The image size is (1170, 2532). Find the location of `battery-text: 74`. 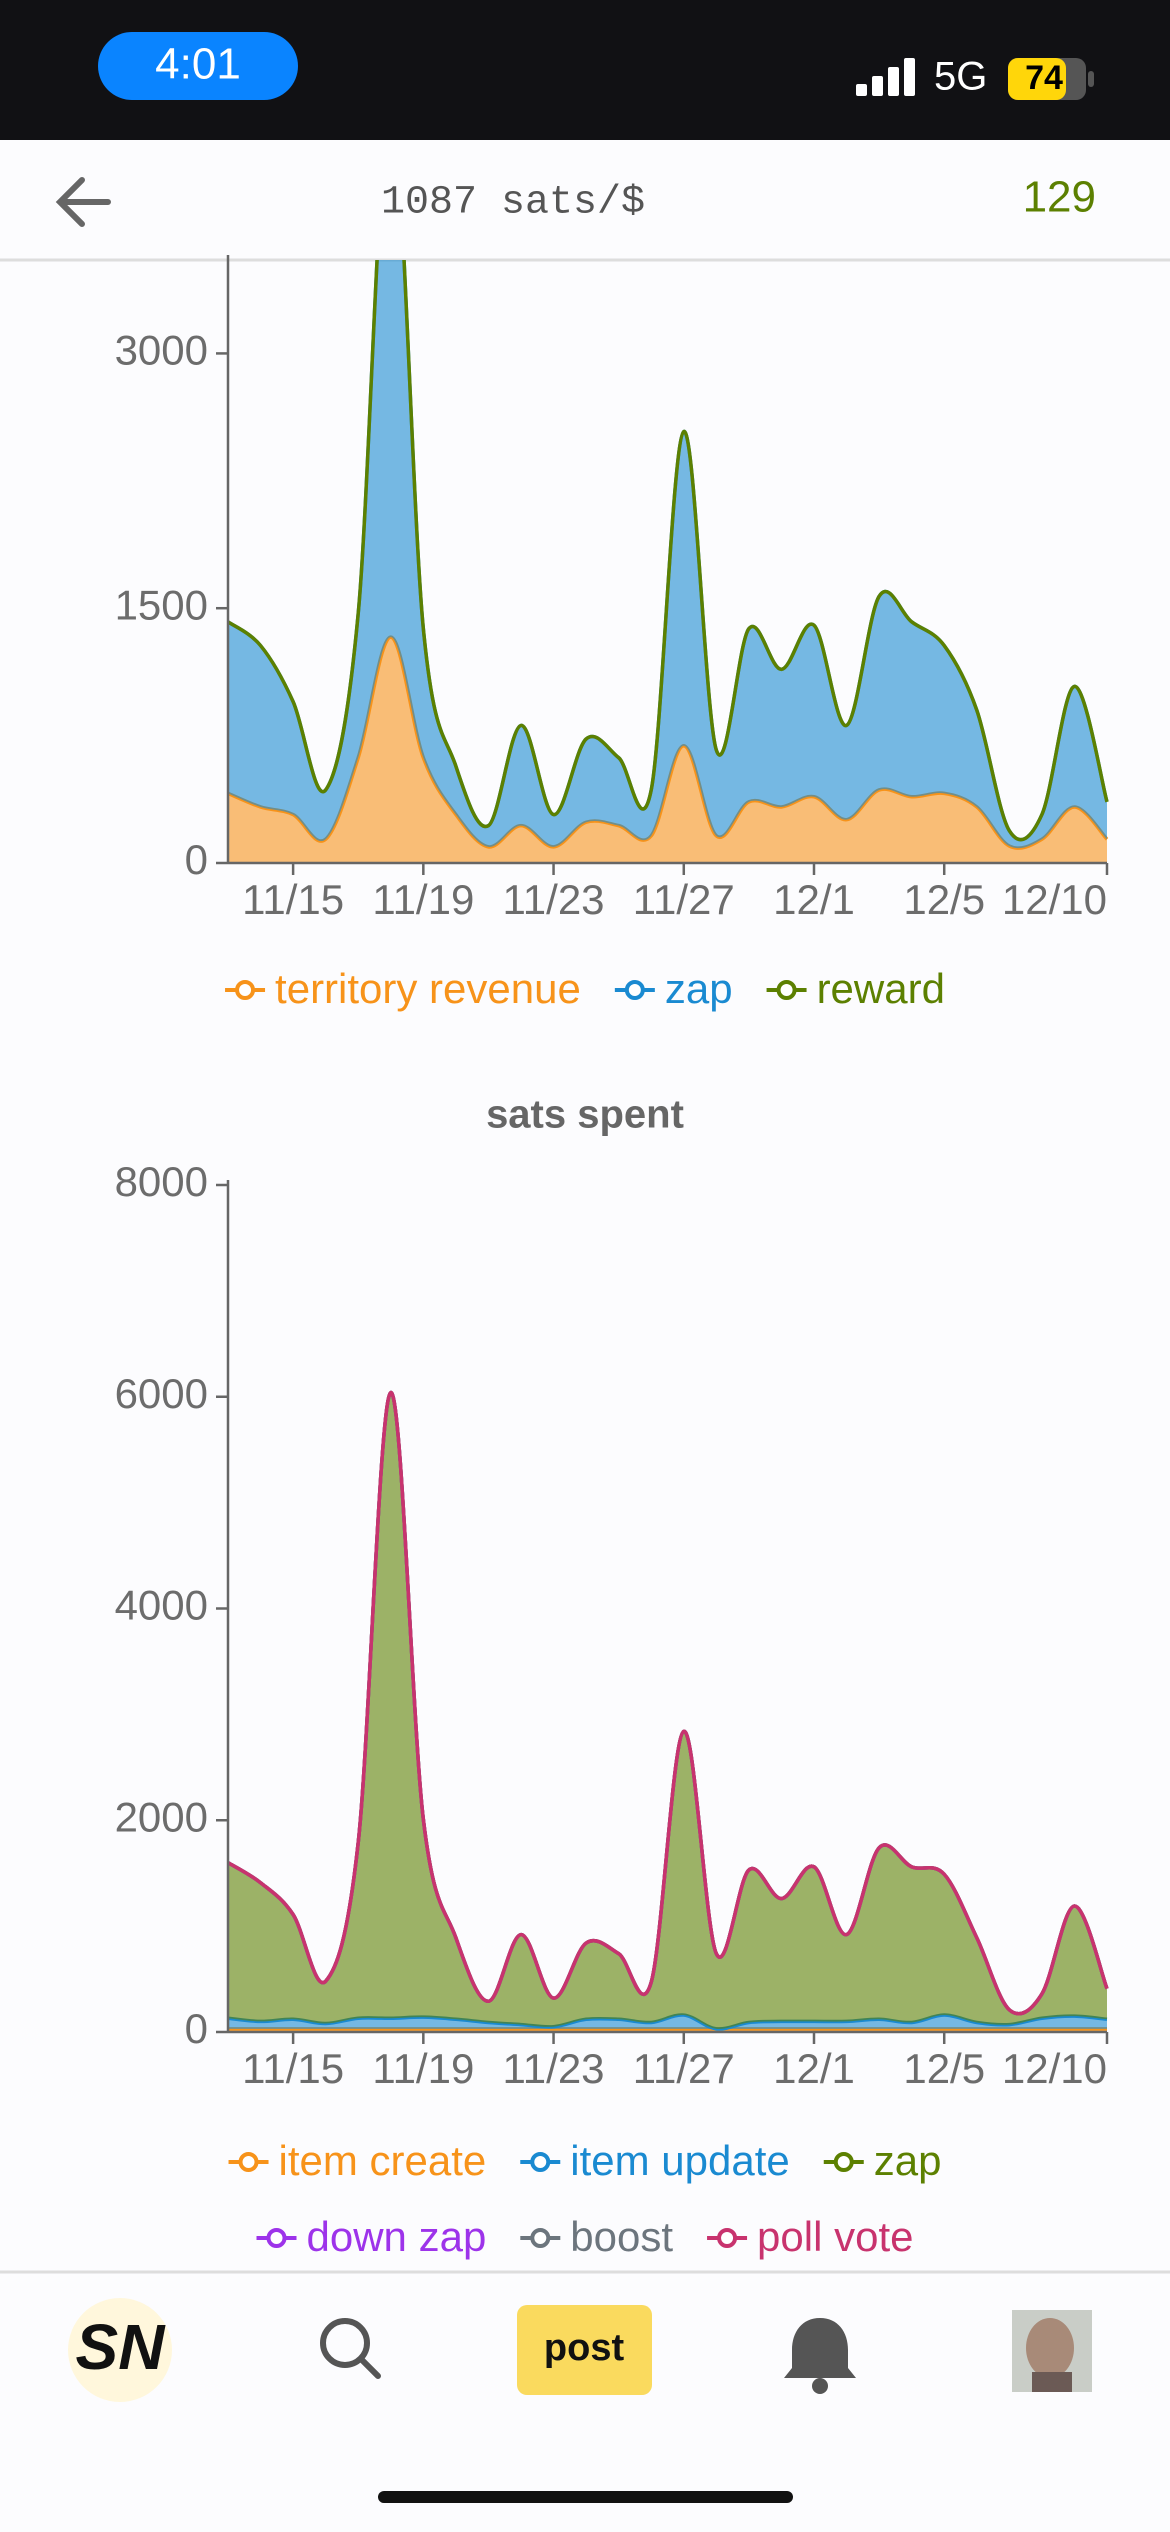

battery-text: 74 is located at coordinates (1044, 78).